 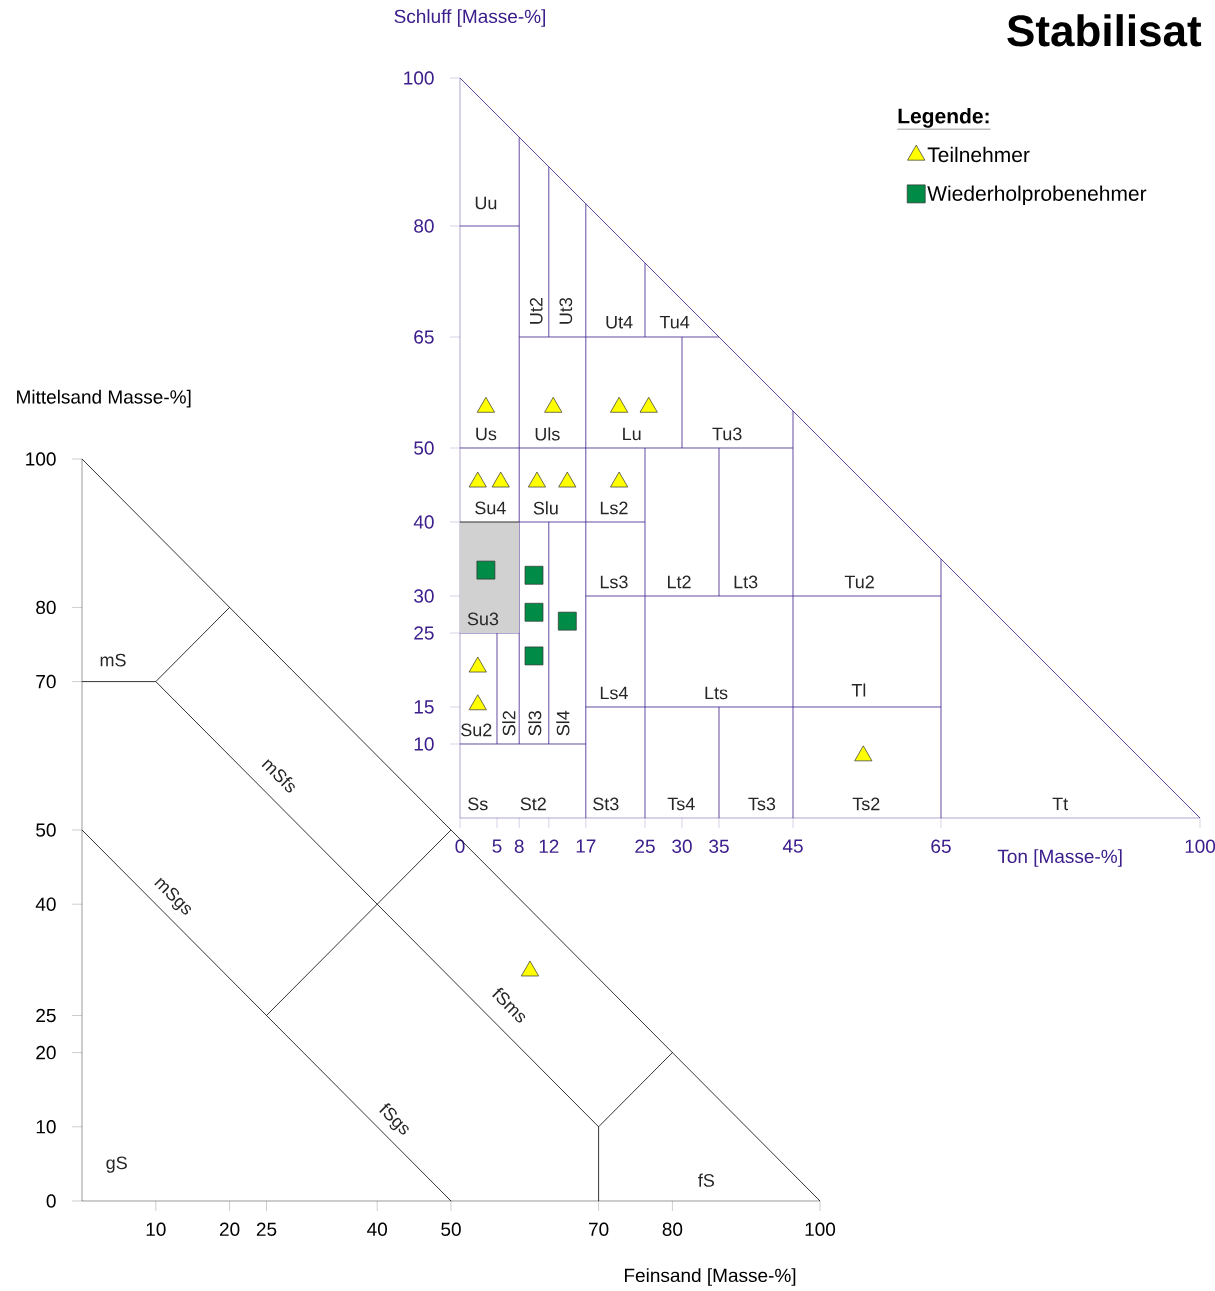 What do you see at coordinates (719, 846) in the screenshot?
I see `x-tick-label: 35` at bounding box center [719, 846].